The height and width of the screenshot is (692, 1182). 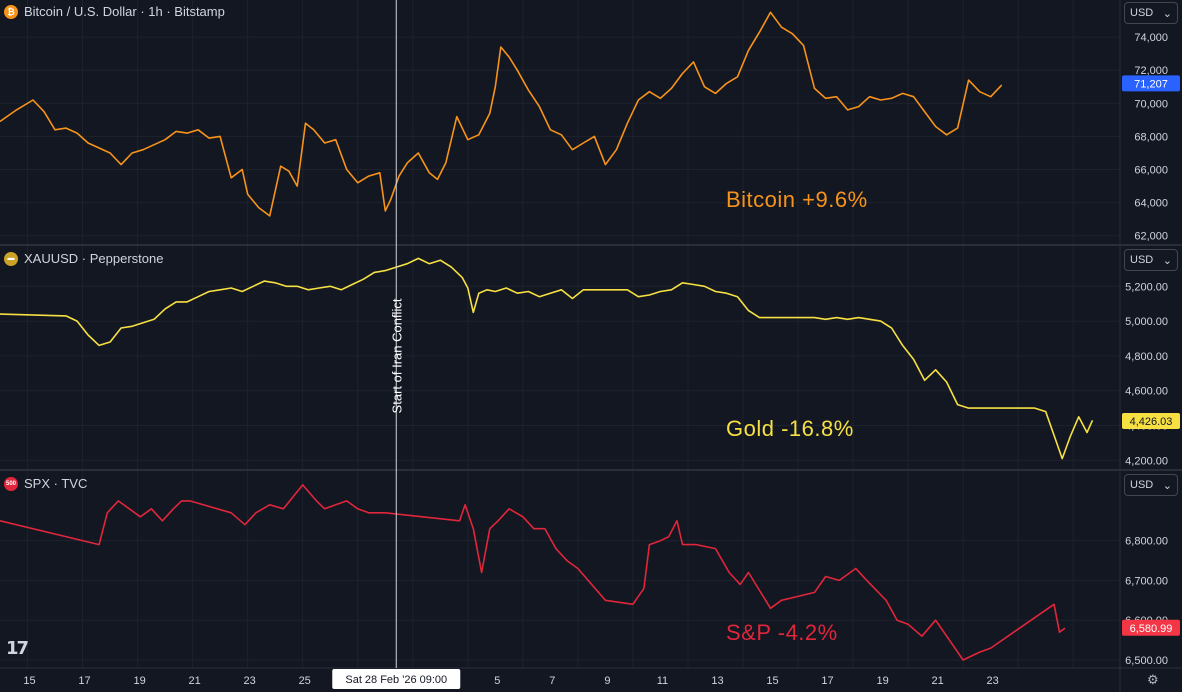 I want to click on spx-last-value-badge, so click(x=1151, y=627).